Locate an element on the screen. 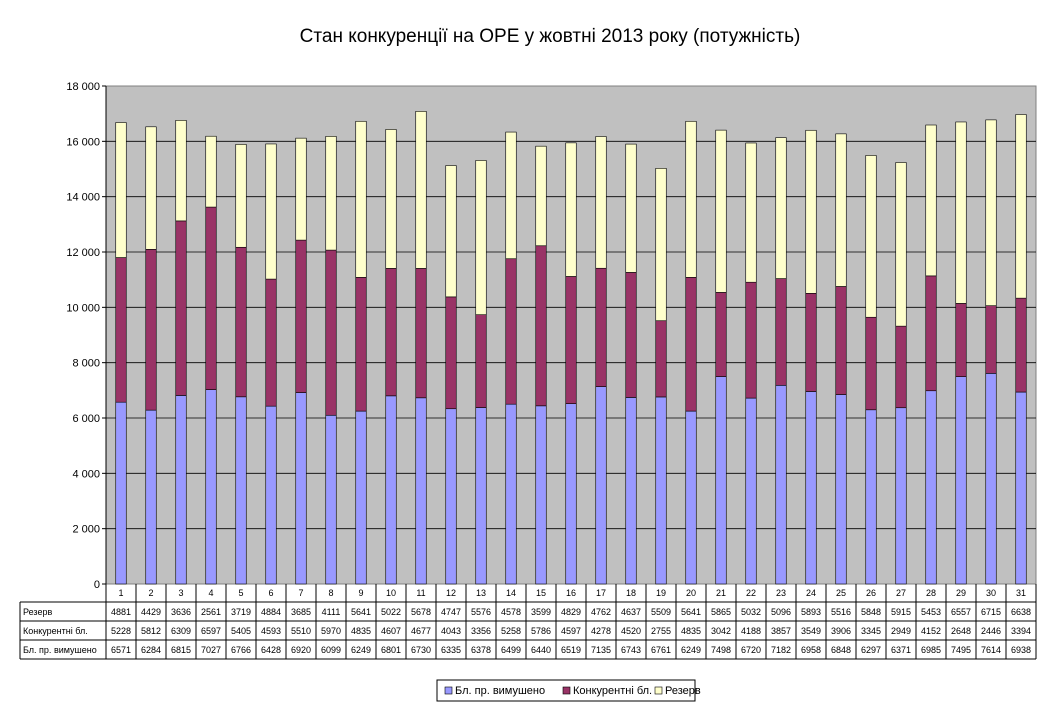 The width and height of the screenshot is (1058, 707). data-label: 5893 is located at coordinates (811, 612).